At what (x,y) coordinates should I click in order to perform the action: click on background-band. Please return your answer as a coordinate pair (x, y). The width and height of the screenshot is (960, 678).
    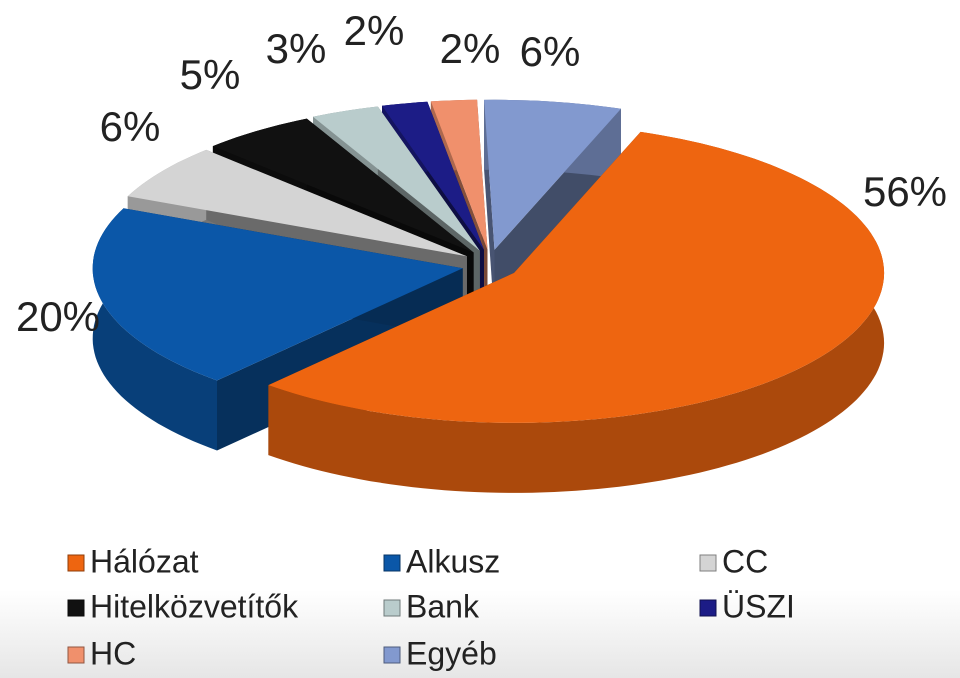
    Looking at the image, I should click on (480, 634).